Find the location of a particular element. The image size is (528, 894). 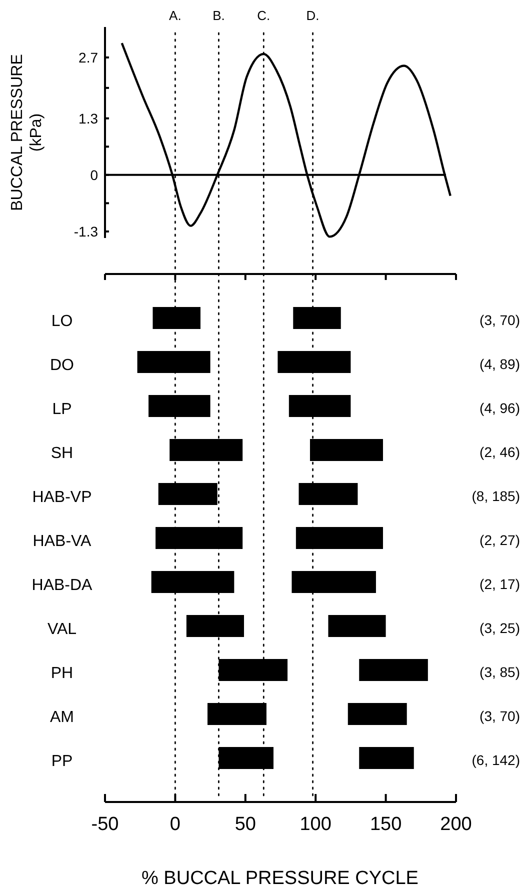

x-tick-label: 50 is located at coordinates (245, 824).